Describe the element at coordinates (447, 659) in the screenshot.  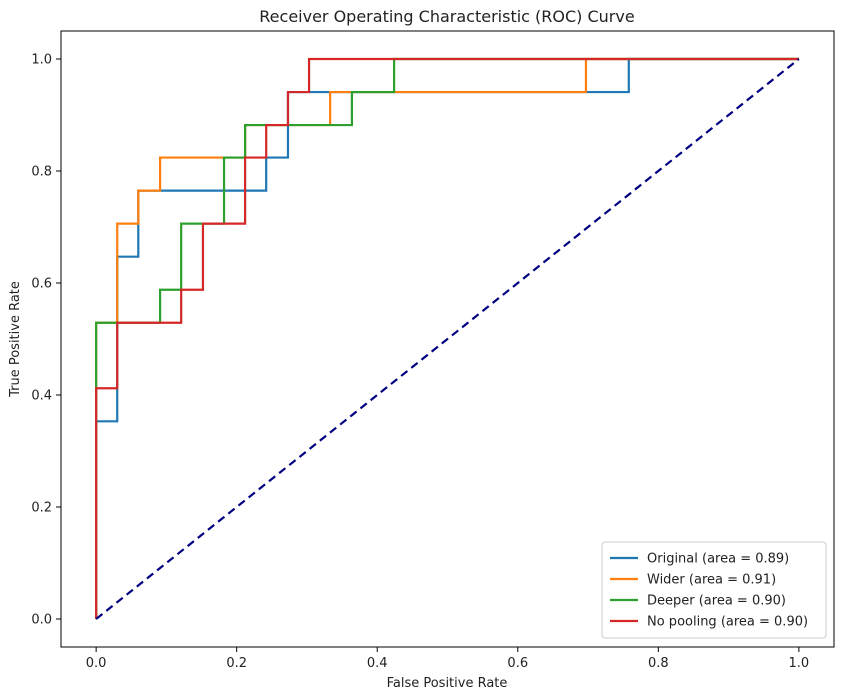
I see `x-axis-ticks: 0.0 0.2 0.4 0.6 0.8 1.0` at that location.